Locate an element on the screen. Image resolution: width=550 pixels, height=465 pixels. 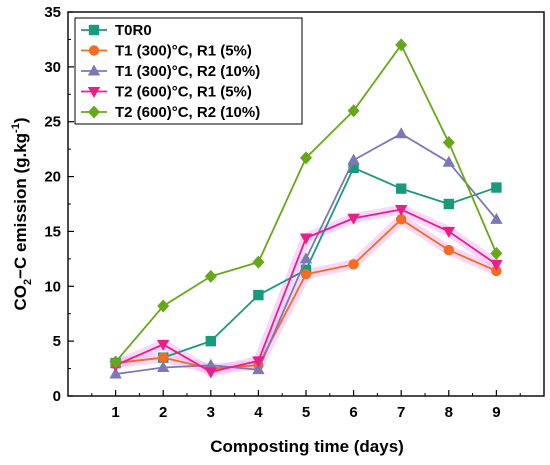
y-axis-title-sup: -1 is located at coordinates (16, 128).